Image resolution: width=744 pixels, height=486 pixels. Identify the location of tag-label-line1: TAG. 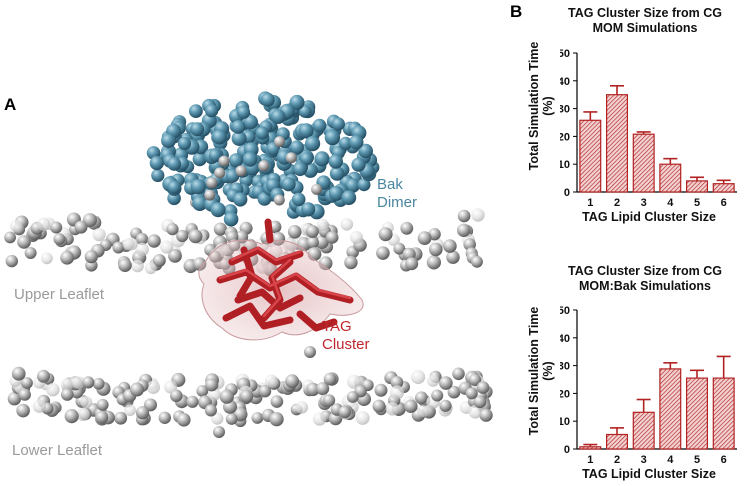
(337, 326).